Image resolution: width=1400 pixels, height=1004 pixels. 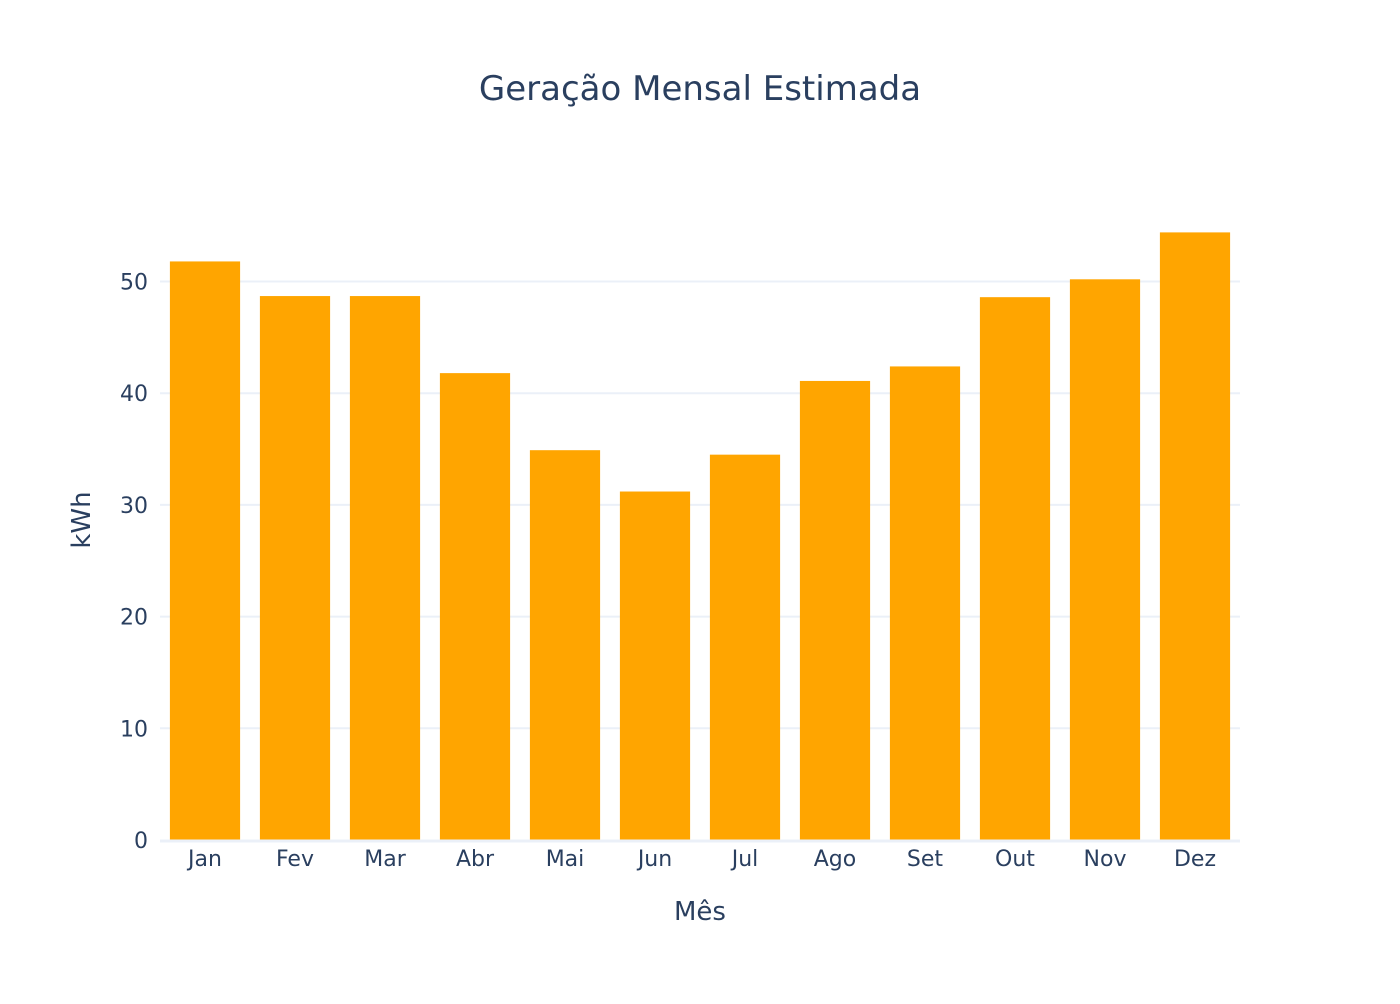 What do you see at coordinates (700, 912) in the screenshot?
I see `x-axis-title: Mês` at bounding box center [700, 912].